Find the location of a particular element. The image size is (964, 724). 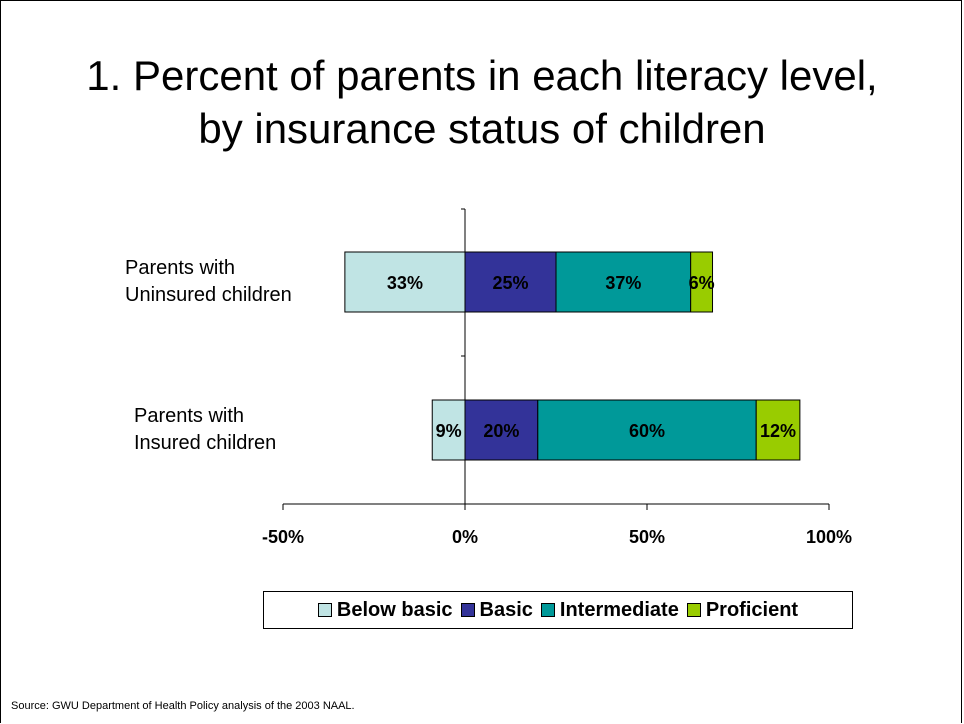

data-label: 20% is located at coordinates (501, 431).